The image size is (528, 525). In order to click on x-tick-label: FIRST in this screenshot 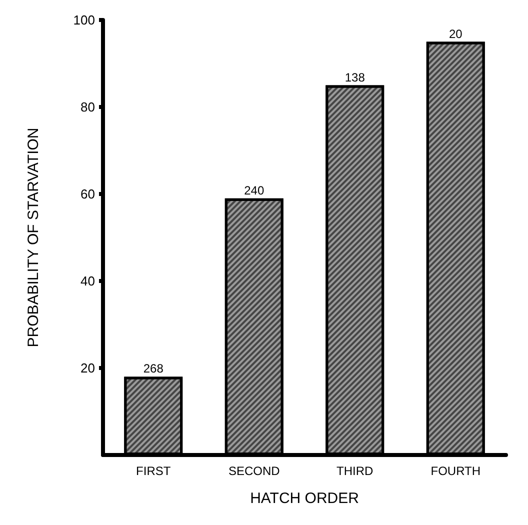, I will do `click(154, 471)`.